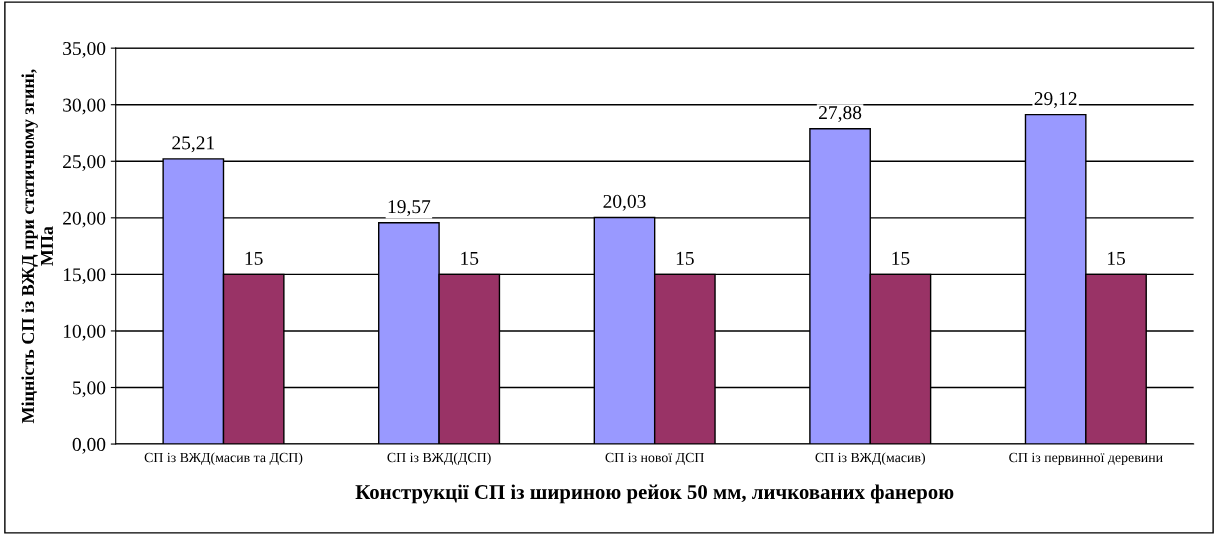 This screenshot has height=535, width=1218. What do you see at coordinates (654, 458) in the screenshot?
I see `x-tick-label: СП із нової ДСП` at bounding box center [654, 458].